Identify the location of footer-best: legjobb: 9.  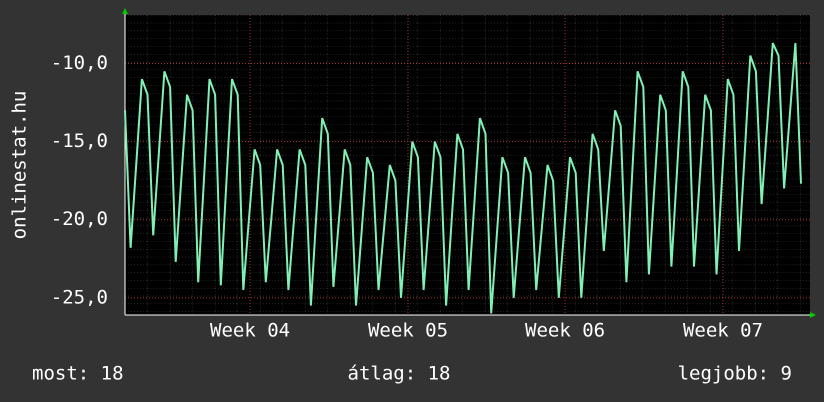
(735, 374).